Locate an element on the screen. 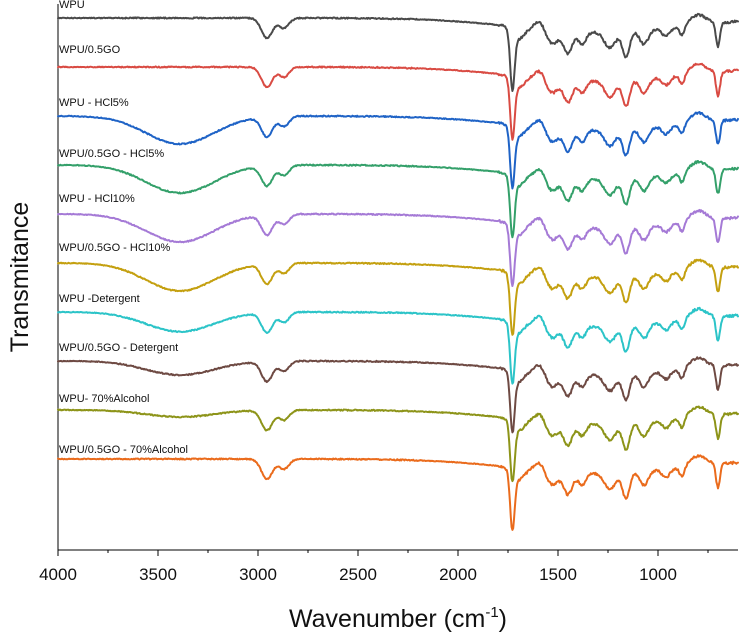 Image resolution: width=756 pixels, height=639 pixels. x-tick-label-3000: 3000 is located at coordinates (258, 574).